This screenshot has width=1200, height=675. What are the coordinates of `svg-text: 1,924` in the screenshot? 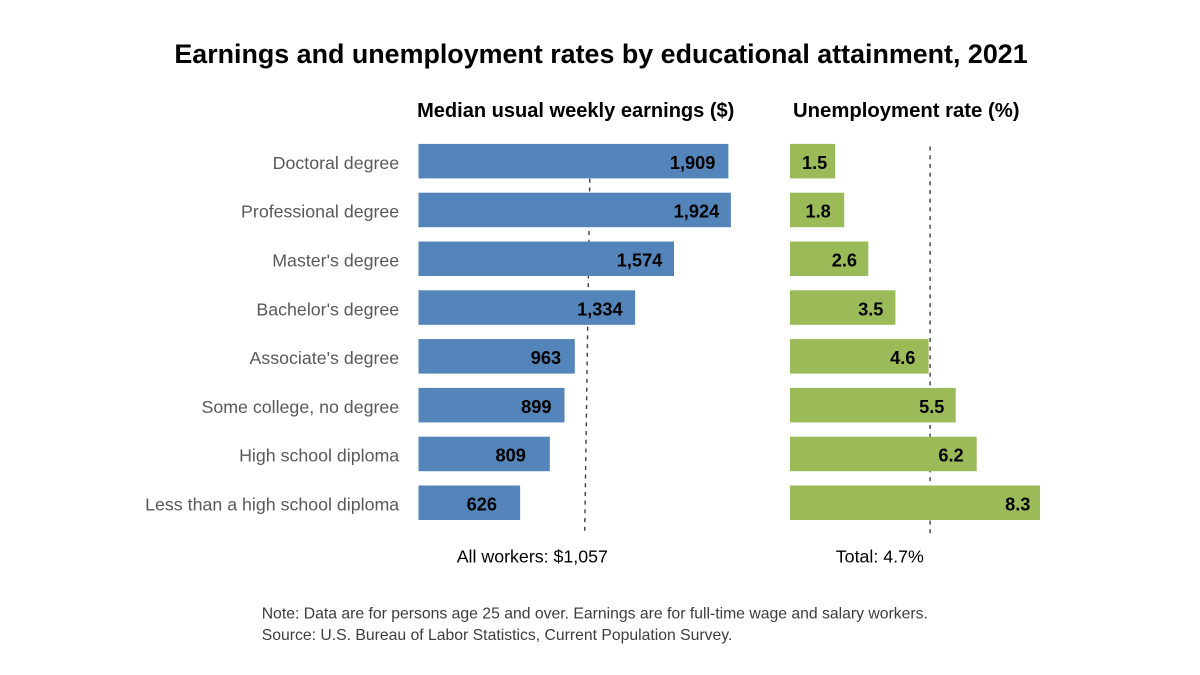 It's located at (697, 212).